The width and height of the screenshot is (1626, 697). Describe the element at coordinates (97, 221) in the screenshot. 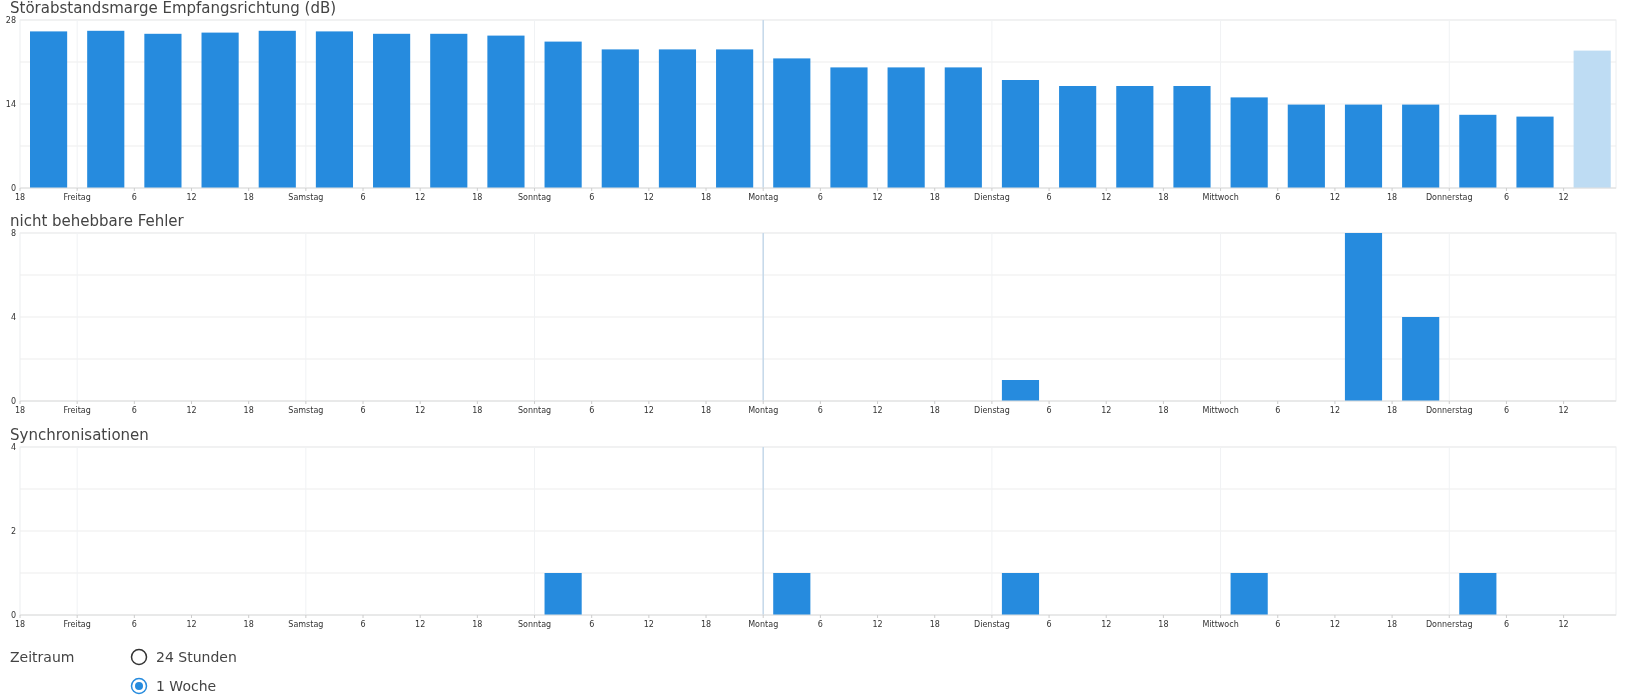

I see `chart-title: nicht behebbare Fehler` at that location.